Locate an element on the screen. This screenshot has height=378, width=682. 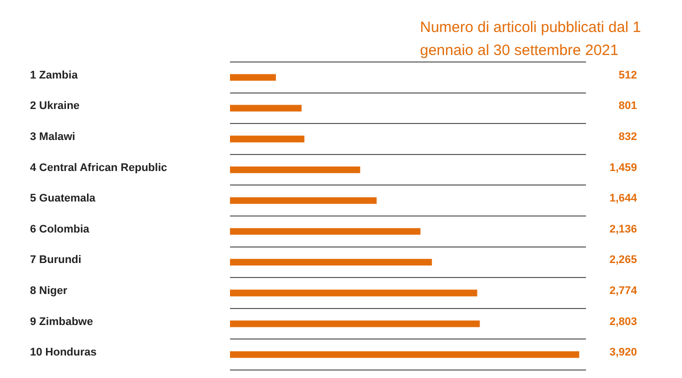
data-label: 3,920 is located at coordinates (623, 352).